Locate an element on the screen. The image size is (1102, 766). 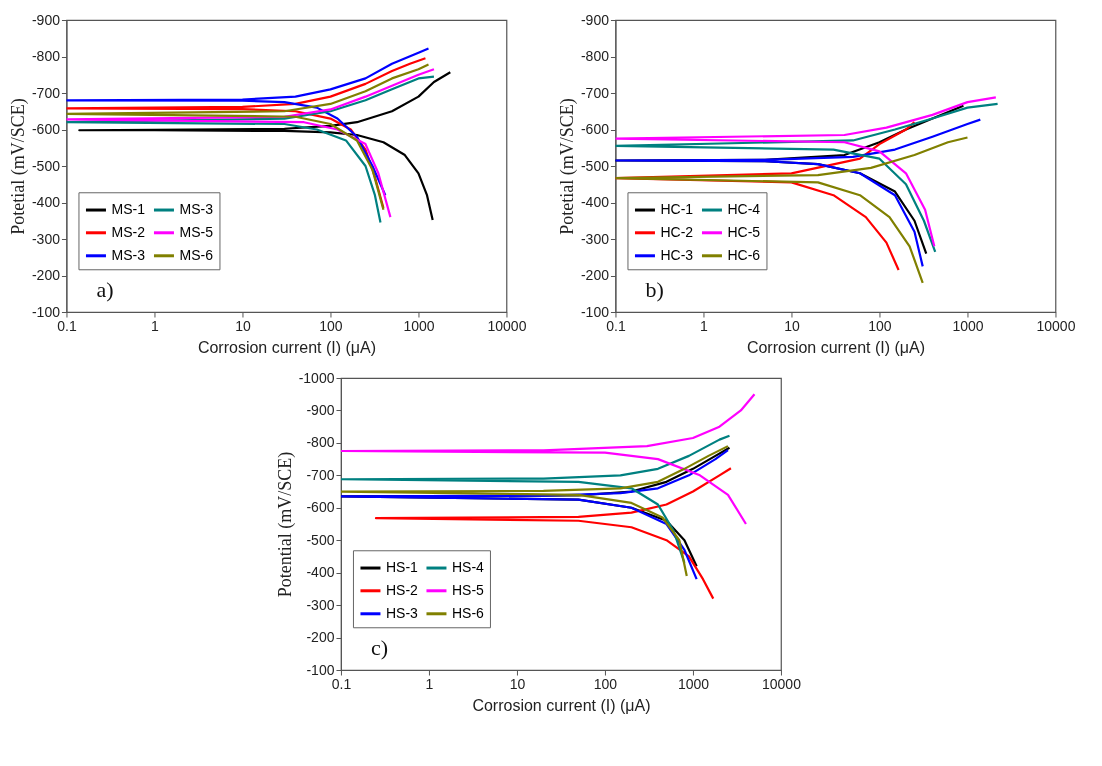
legend-label: HC-1 is located at coordinates (677, 209).